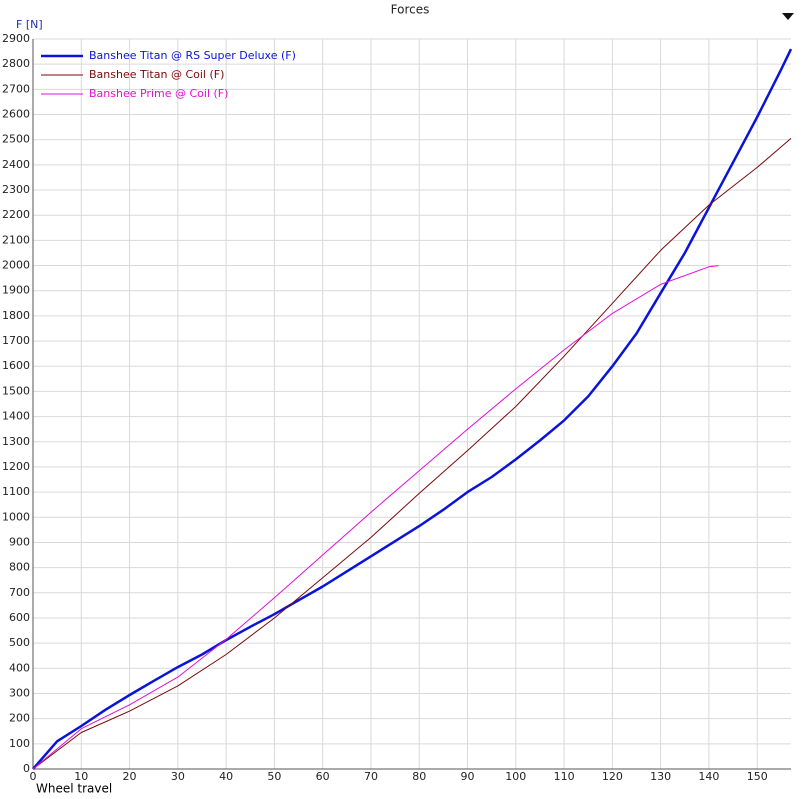 The width and height of the screenshot is (803, 799). What do you see at coordinates (178, 776) in the screenshot?
I see `x-tick-label: 30` at bounding box center [178, 776].